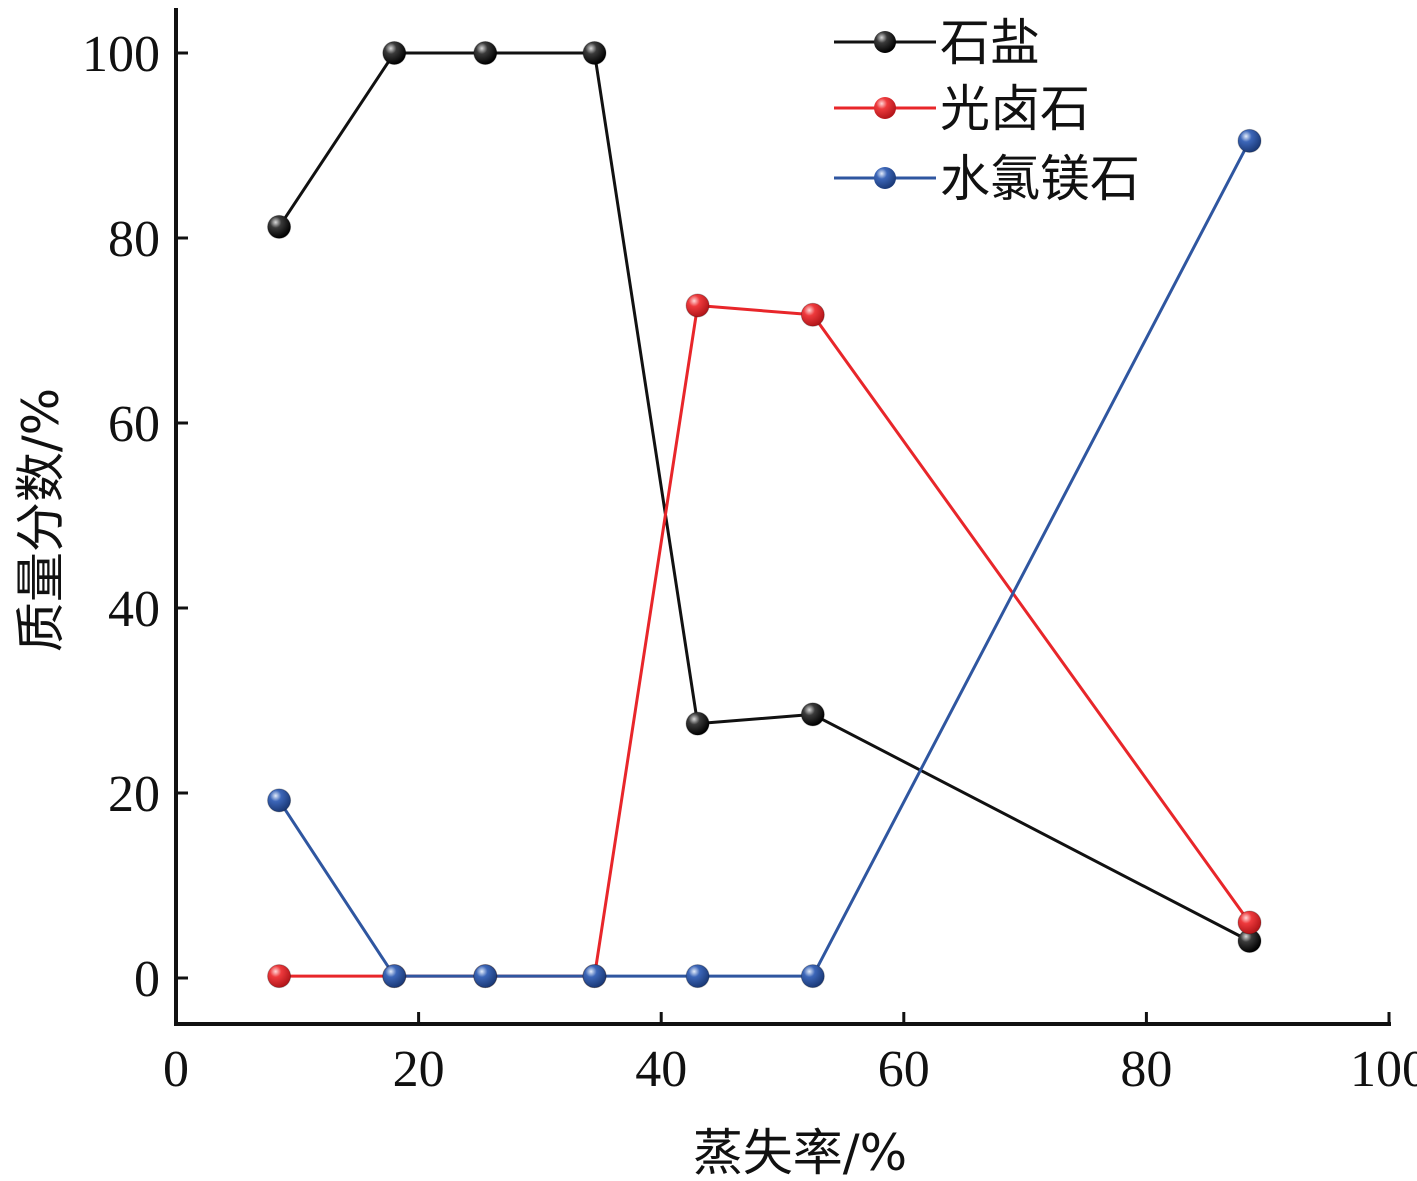 This screenshot has height=1181, width=1417. What do you see at coordinates (147, 979) in the screenshot?
I see `y-tick-label-0: 0` at bounding box center [147, 979].